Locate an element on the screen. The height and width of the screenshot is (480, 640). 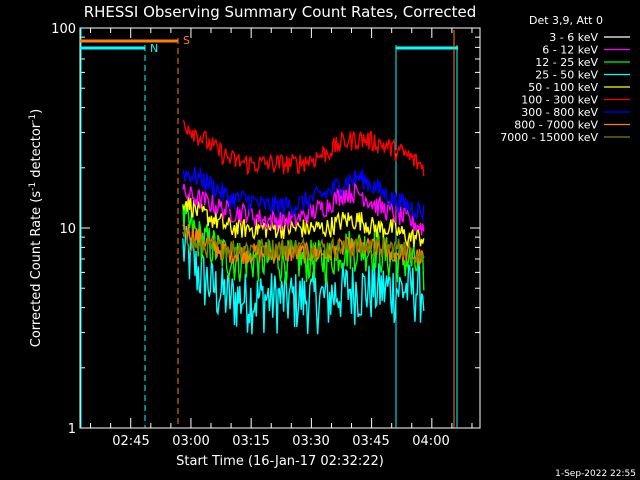
x-tick-label: 02:45 is located at coordinates (130, 441).